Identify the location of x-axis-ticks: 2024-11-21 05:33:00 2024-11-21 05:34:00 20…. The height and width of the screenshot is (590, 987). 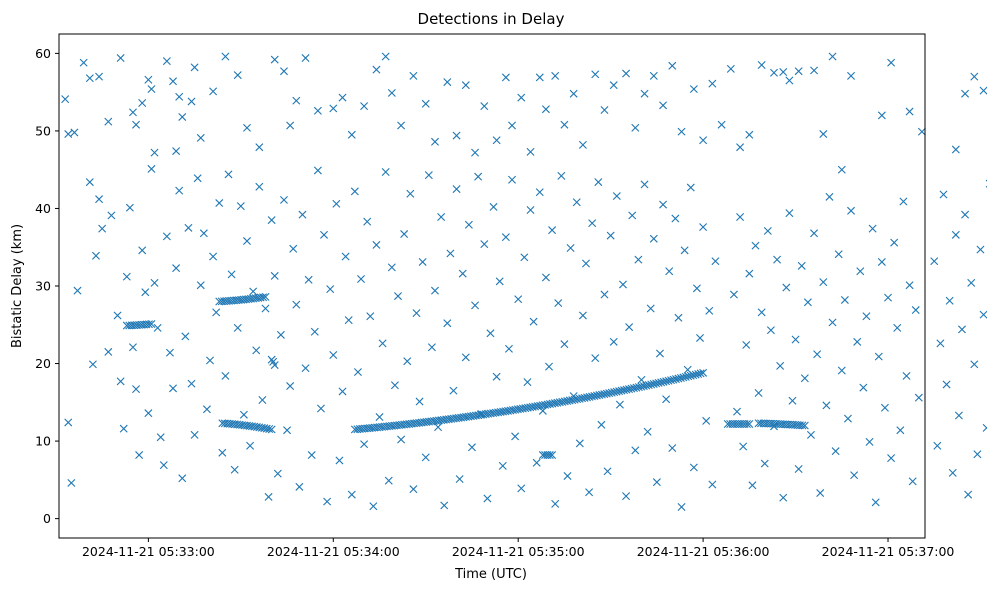
(518, 548).